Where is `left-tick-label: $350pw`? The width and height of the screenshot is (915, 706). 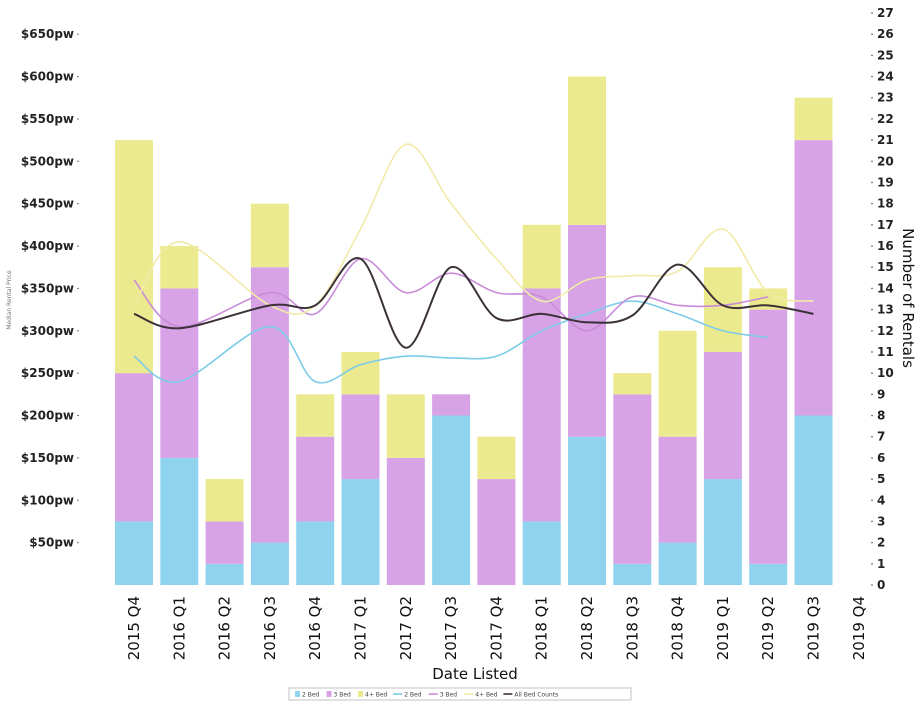
left-tick-label: $350pw is located at coordinates (47, 288).